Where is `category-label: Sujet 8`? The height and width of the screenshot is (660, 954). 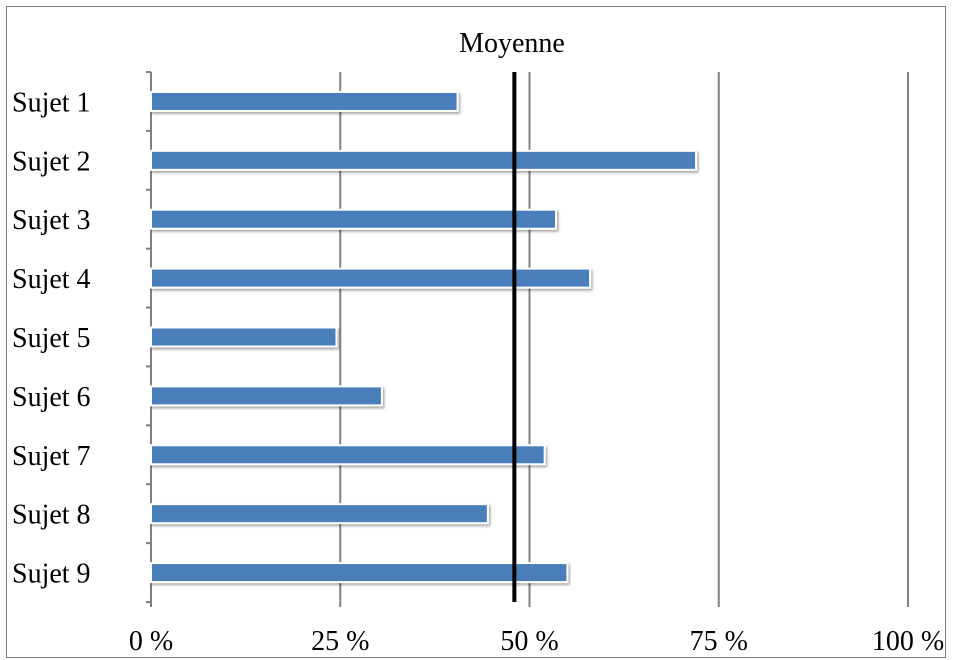 category-label: Sujet 8 is located at coordinates (51, 515).